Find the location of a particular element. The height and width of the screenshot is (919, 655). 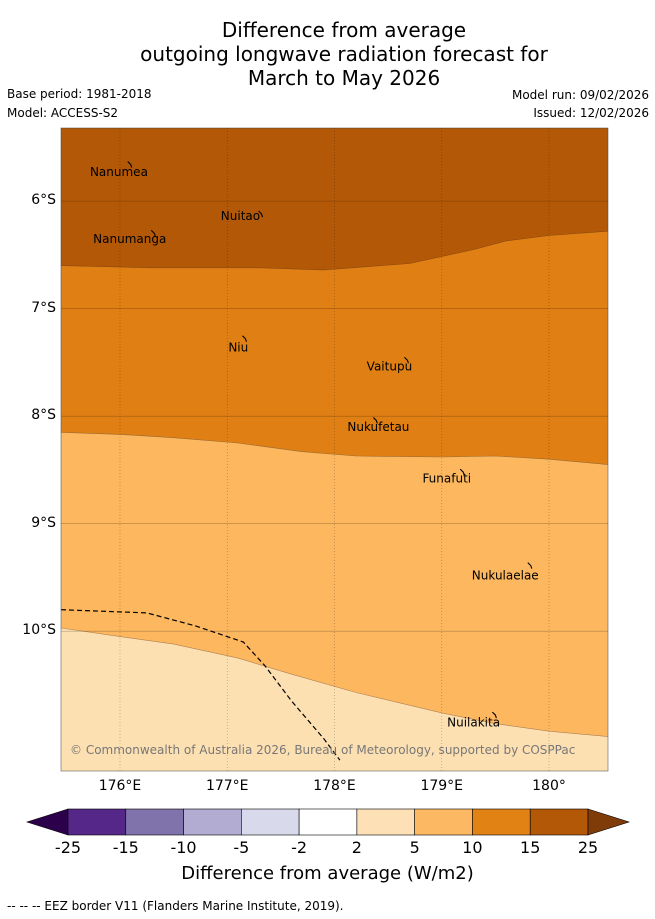

colorbar-tick-6: 5 is located at coordinates (414, 847).